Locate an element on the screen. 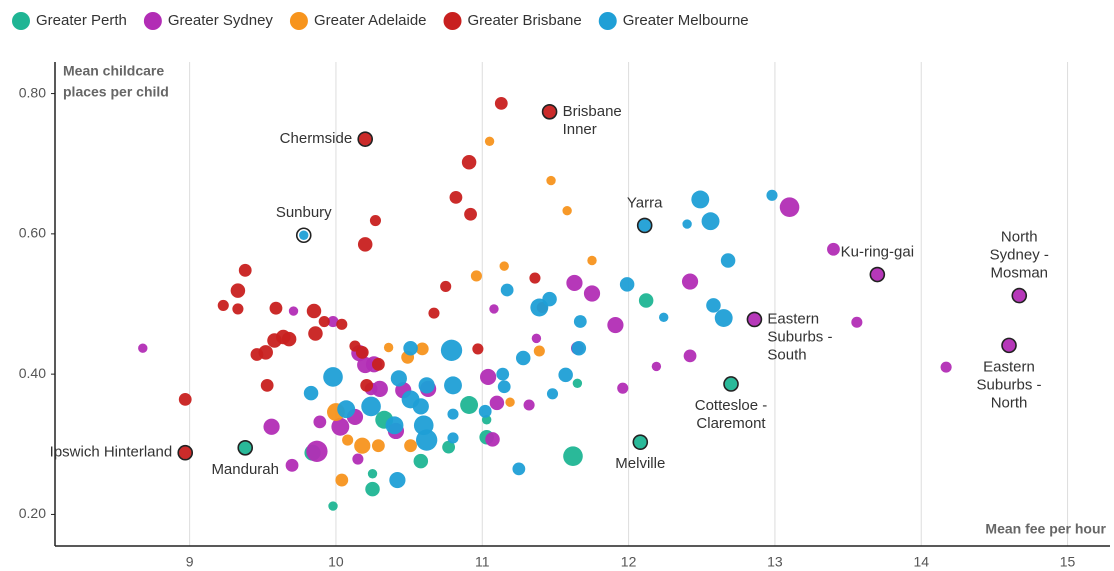  annotation-label: North is located at coordinates (1009, 402).